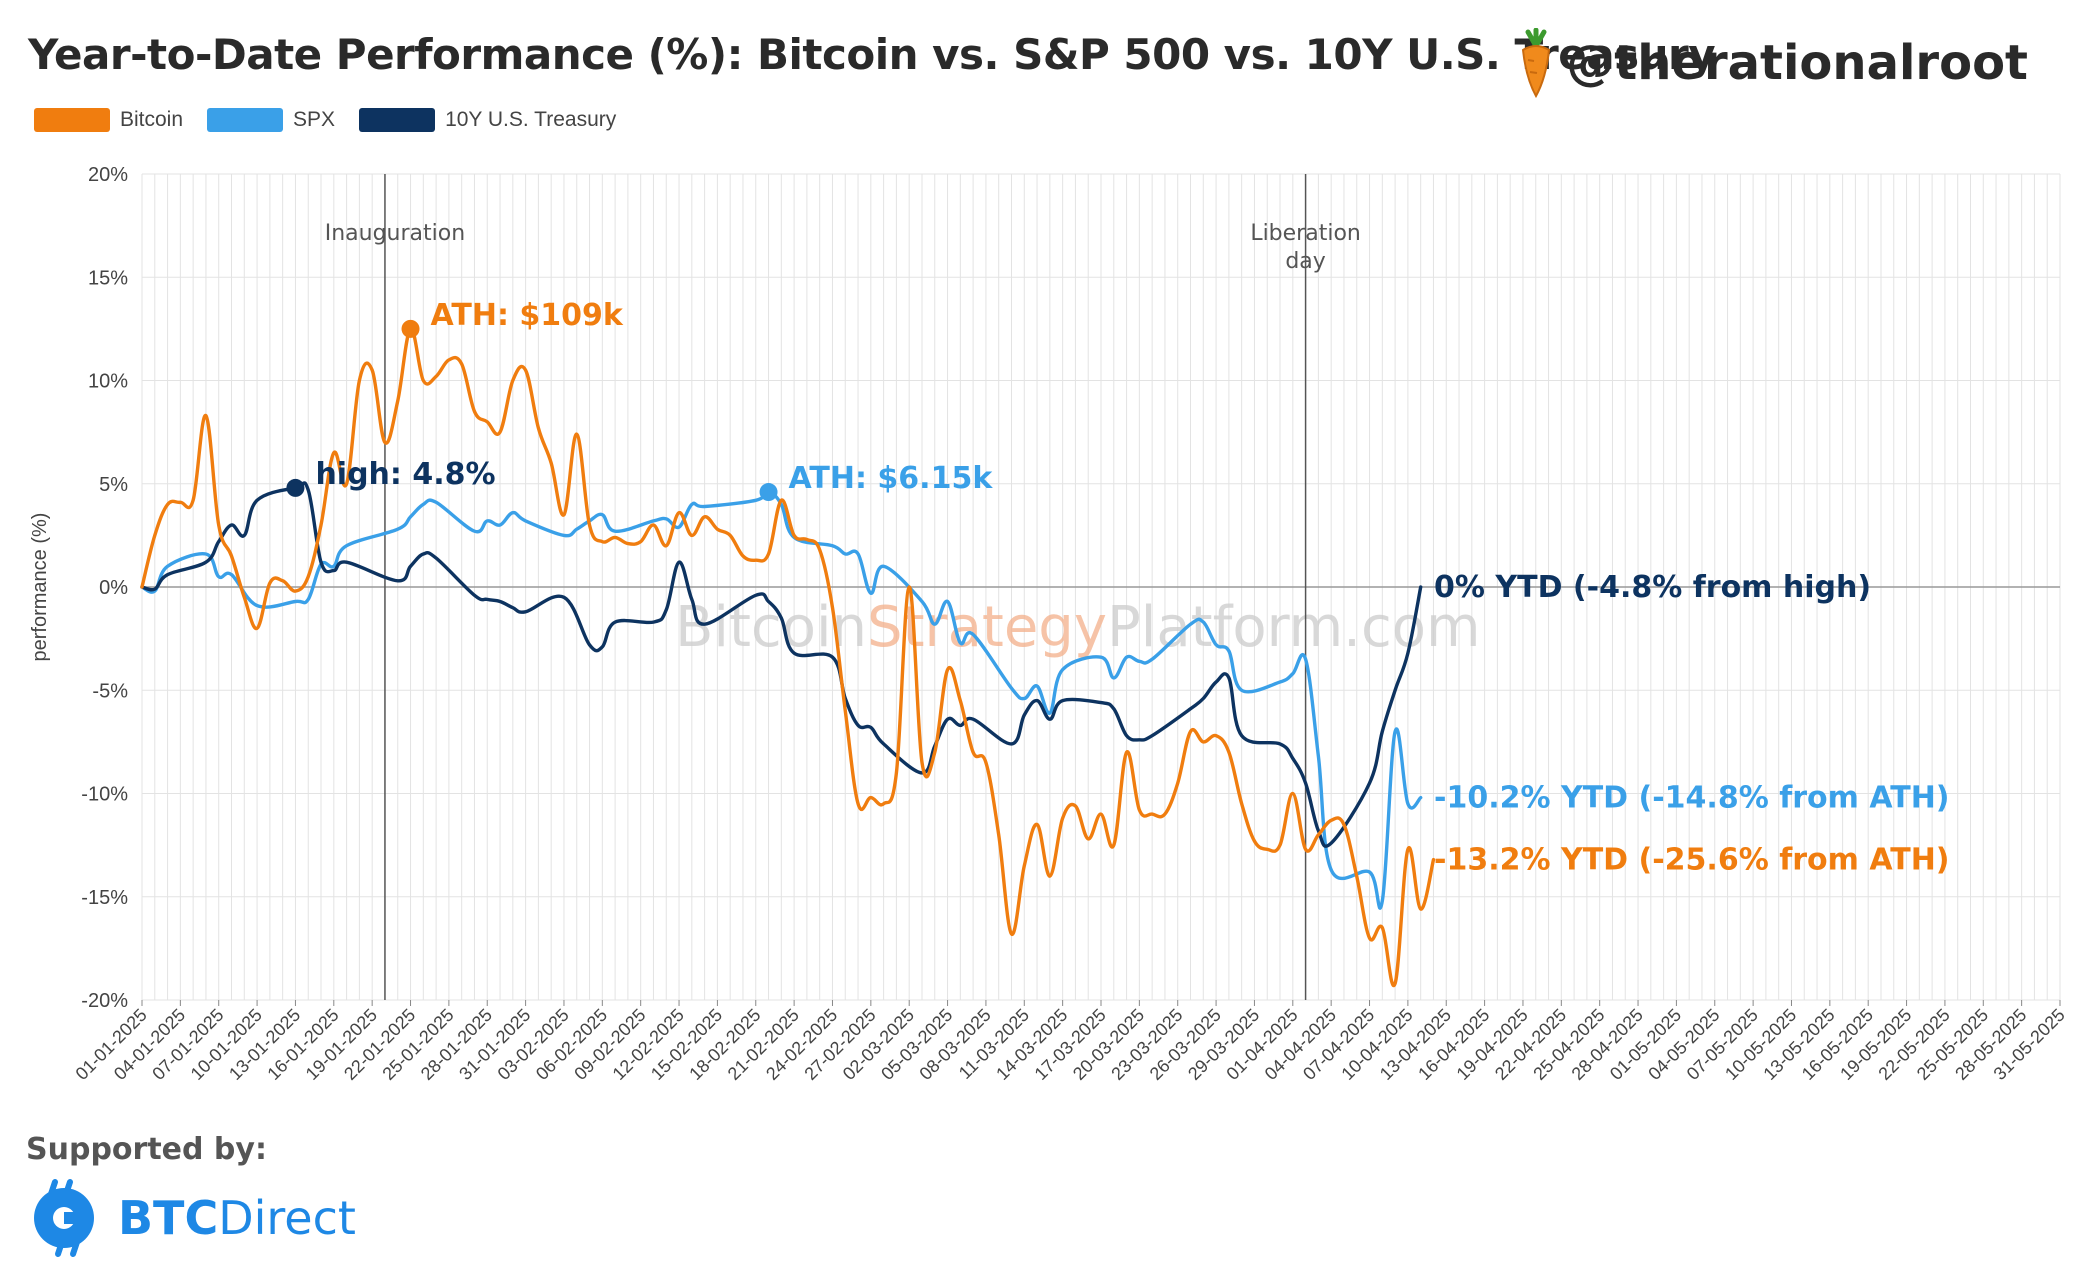 Image resolution: width=2080 pixels, height=1280 pixels. Describe the element at coordinates (1797, 63) in the screenshot. I see `author-handle: @therationalroot` at that location.